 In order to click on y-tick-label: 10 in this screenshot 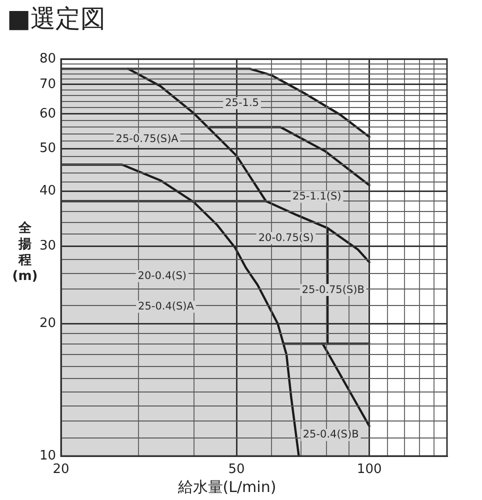, I will do `click(47, 456)`.